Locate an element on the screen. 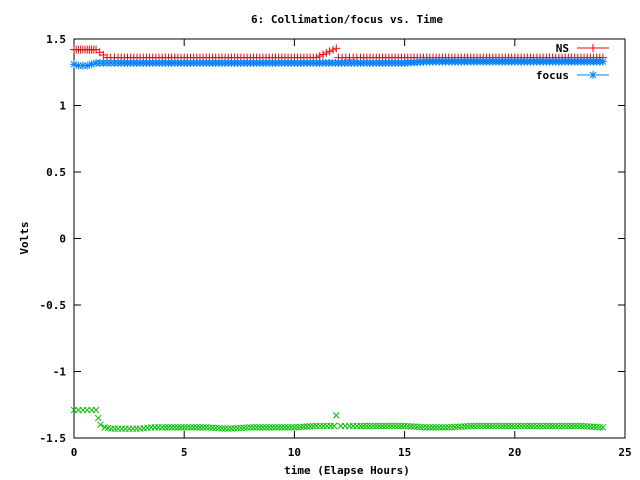 The width and height of the screenshot is (640, 480). legend-label: focus is located at coordinates (552, 75).